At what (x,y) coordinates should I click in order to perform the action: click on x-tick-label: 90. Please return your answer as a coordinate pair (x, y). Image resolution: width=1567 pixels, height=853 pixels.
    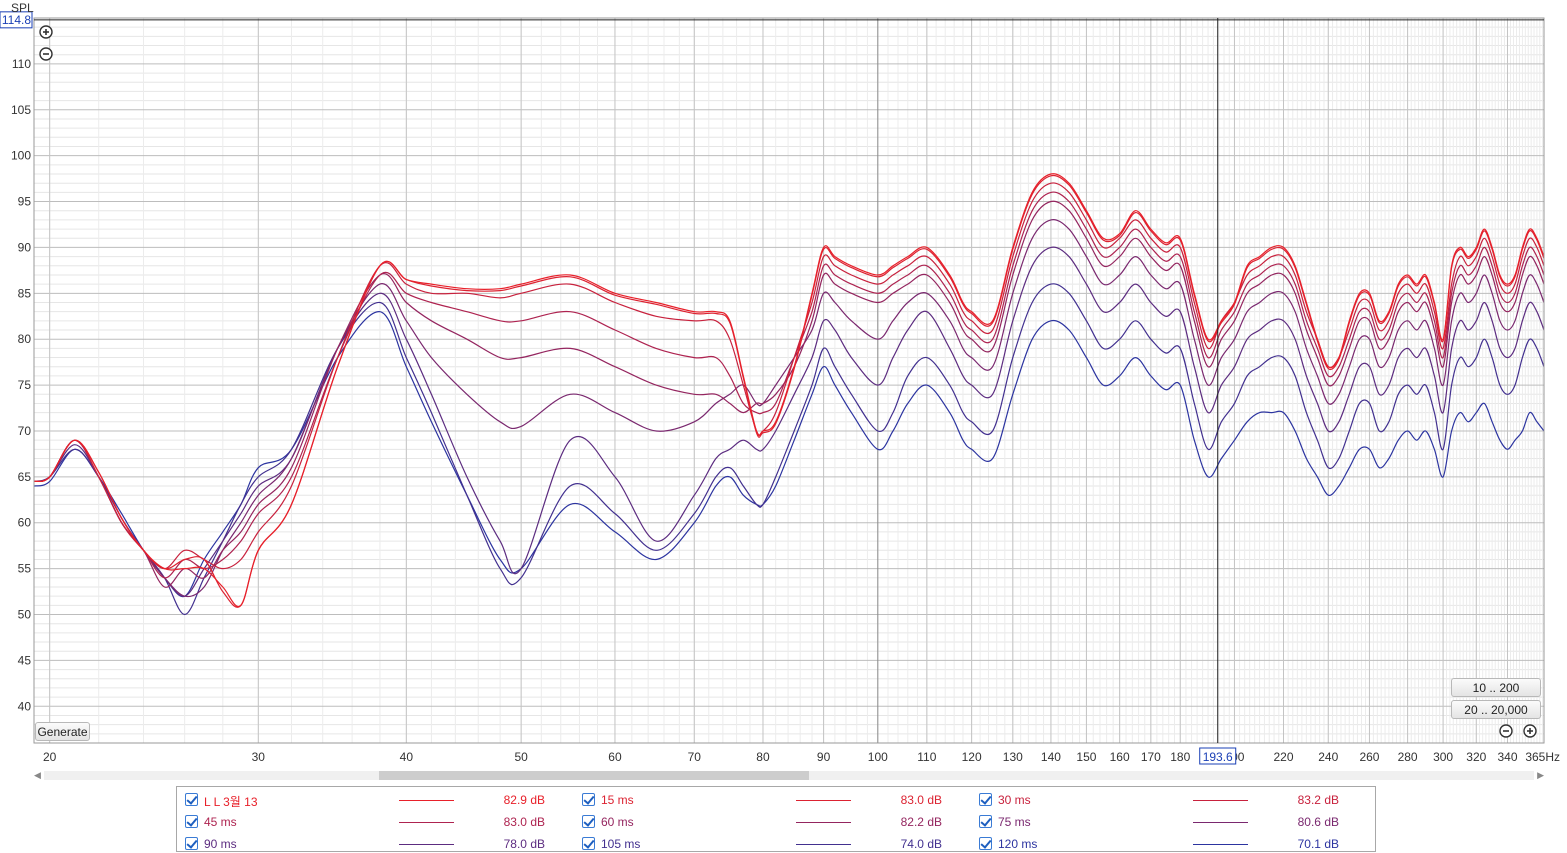
    Looking at the image, I should click on (824, 757).